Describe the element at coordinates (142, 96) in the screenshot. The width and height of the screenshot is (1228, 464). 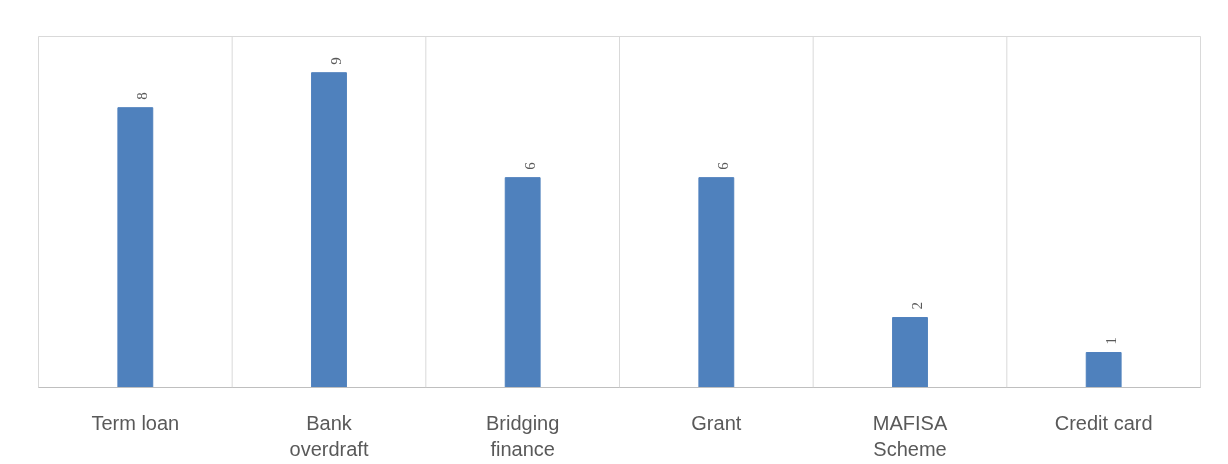
I see `data-label: 8` at that location.